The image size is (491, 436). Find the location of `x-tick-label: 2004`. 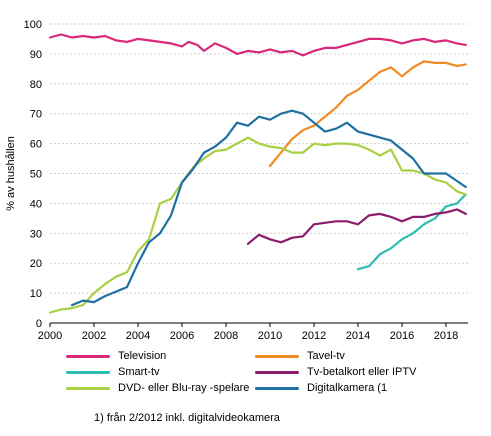

x-tick-label: 2004 is located at coordinates (138, 336).